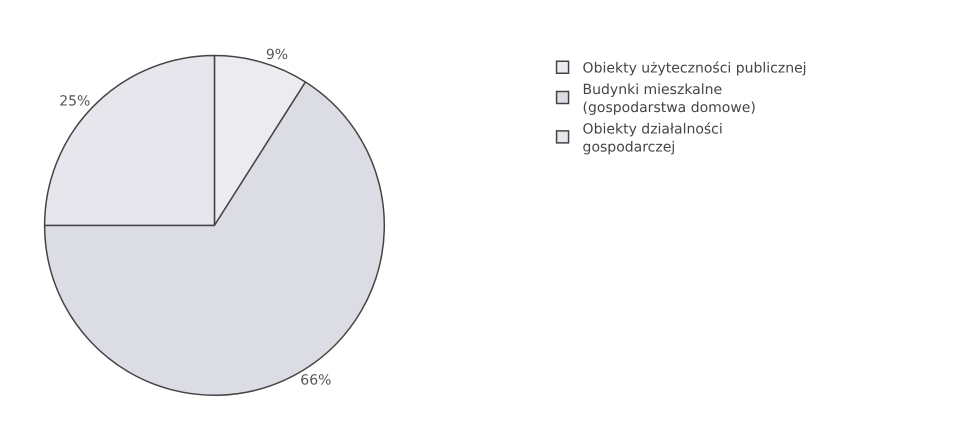 The image size is (971, 435). I want to click on legend-label: Budynki mieszkalne (gospodarstwa domowe), so click(669, 99).